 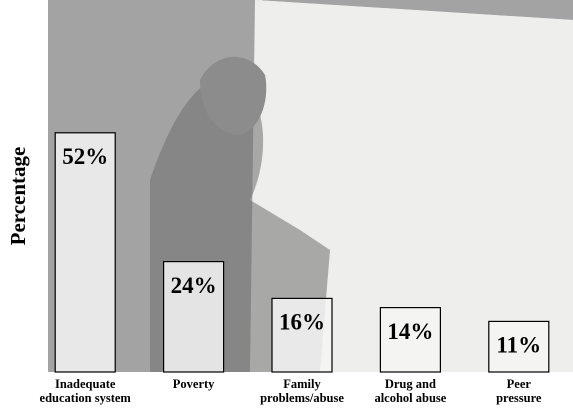 I want to click on x-tick-label: Peer, so click(x=519, y=384).